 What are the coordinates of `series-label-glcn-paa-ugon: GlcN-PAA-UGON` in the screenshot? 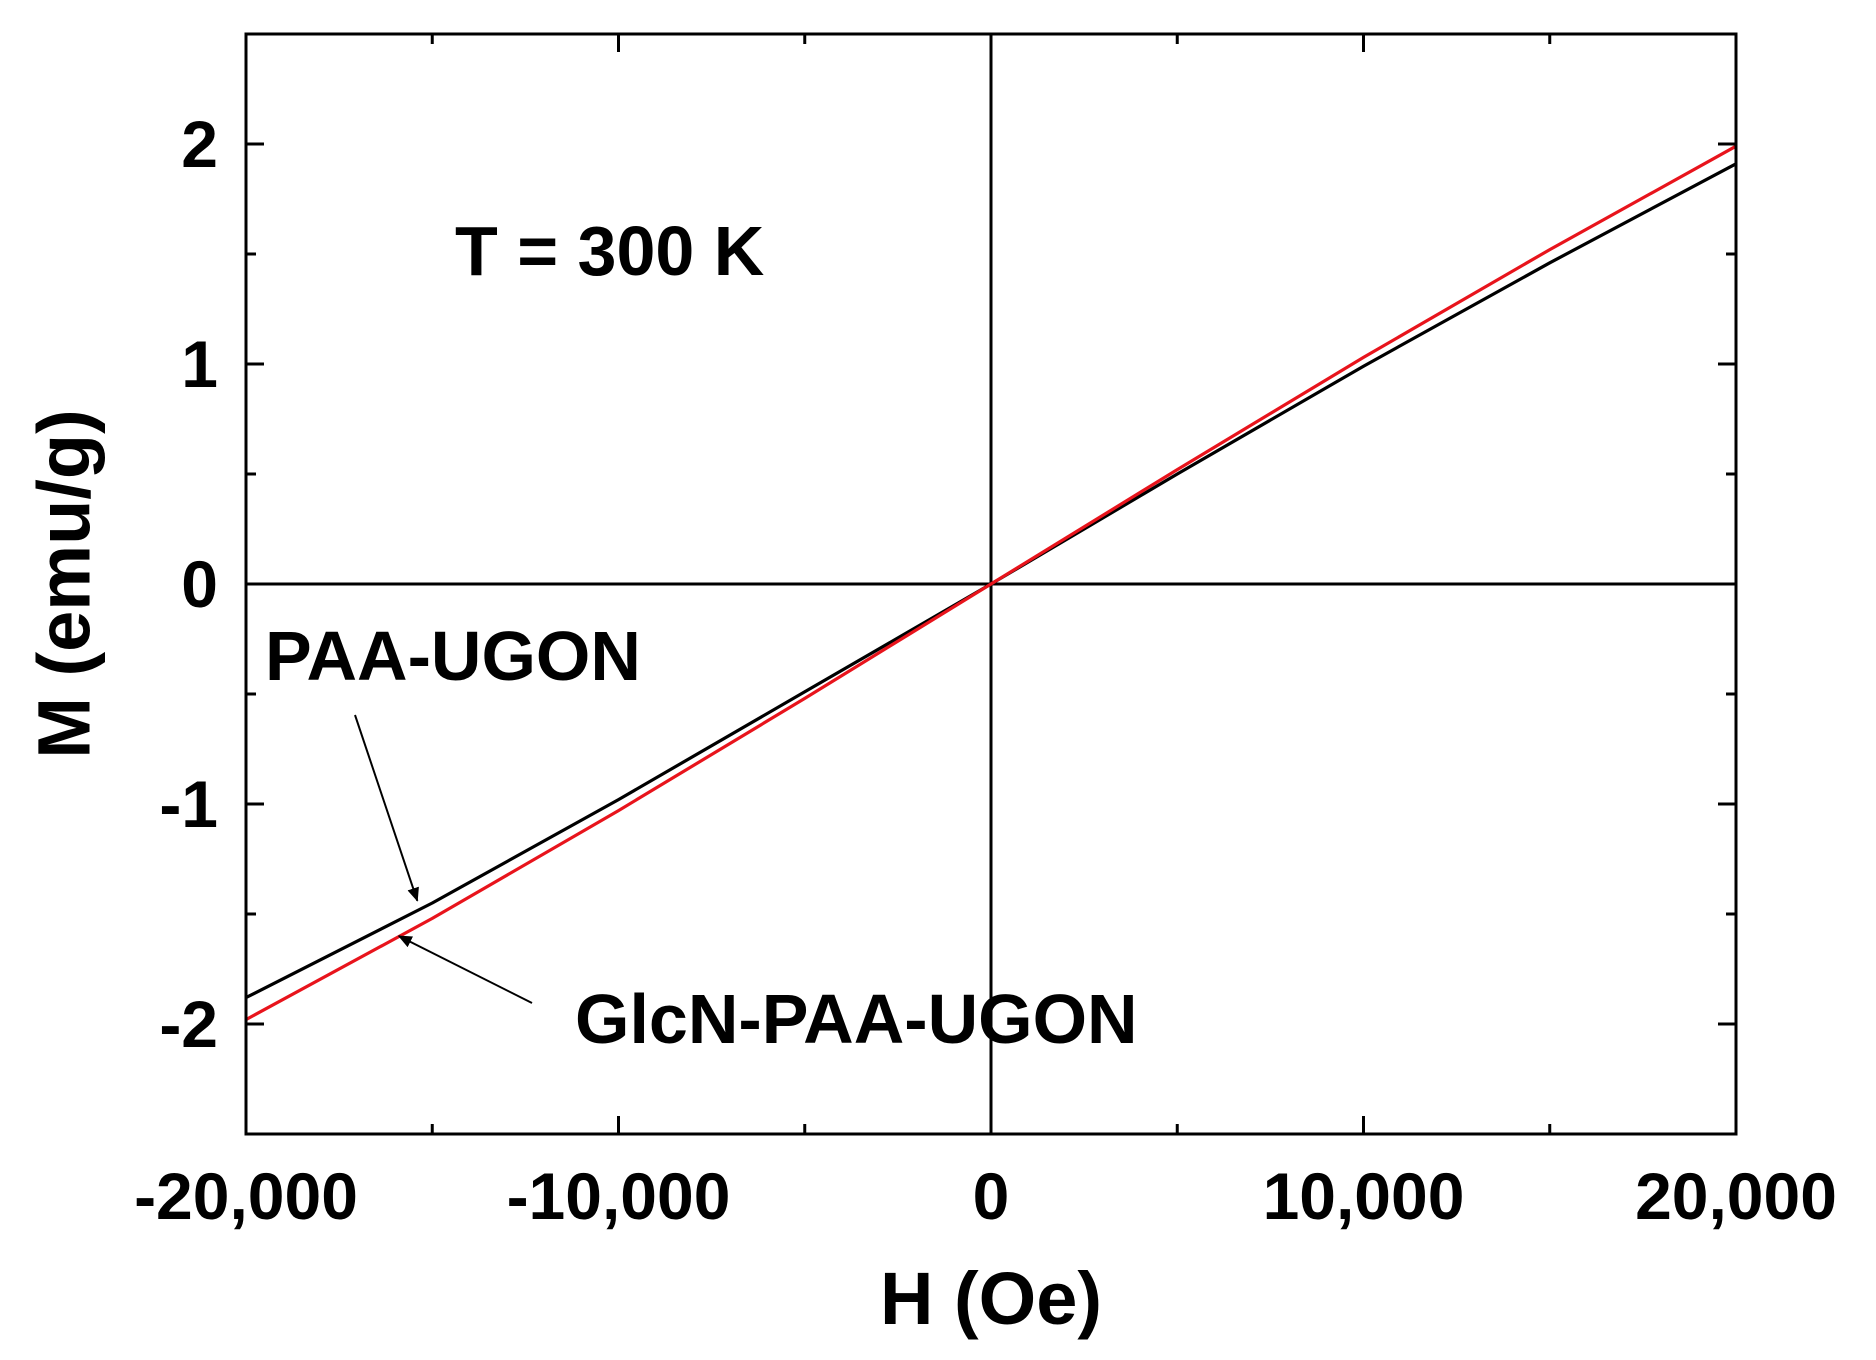 It's located at (856, 1019).